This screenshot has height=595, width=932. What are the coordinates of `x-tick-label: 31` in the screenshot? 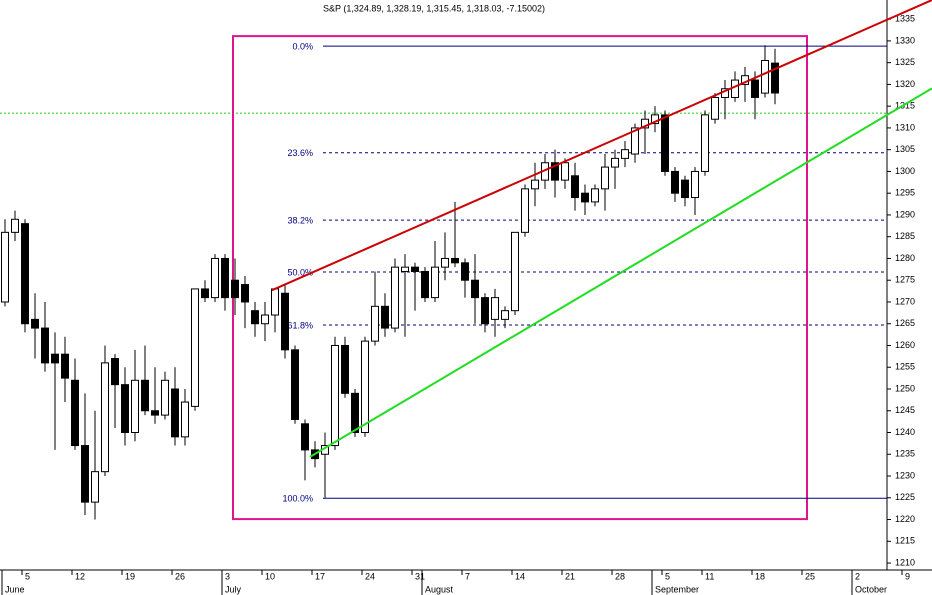 It's located at (420, 576).